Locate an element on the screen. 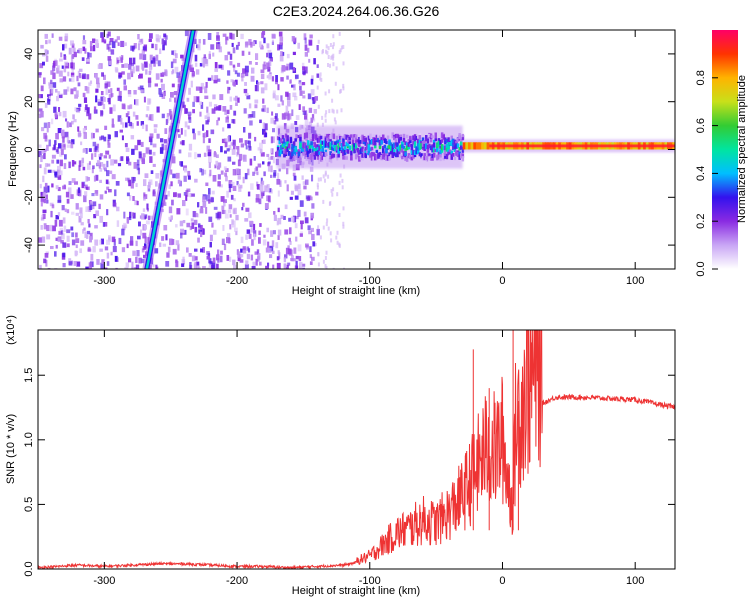 This screenshot has width=750, height=600. snr-y-tick-label: 1.0 is located at coordinates (29, 439).